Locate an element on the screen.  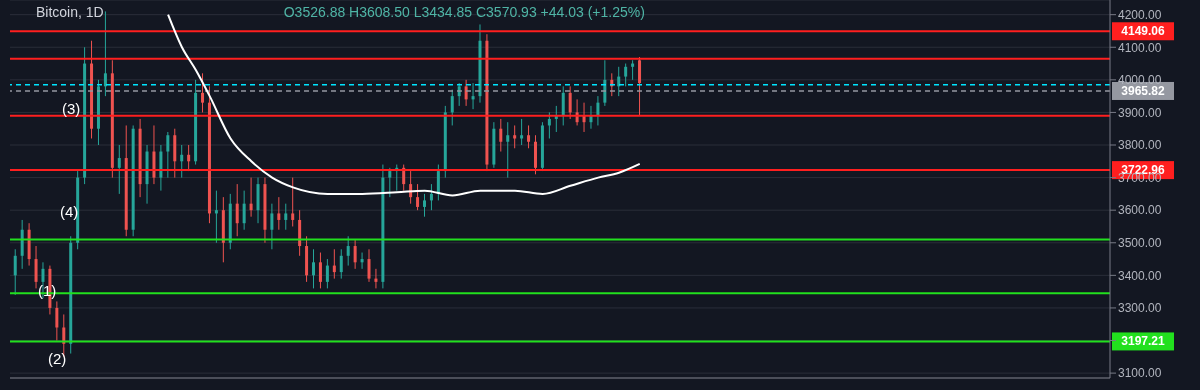
annotation: (3) is located at coordinates (71, 108).